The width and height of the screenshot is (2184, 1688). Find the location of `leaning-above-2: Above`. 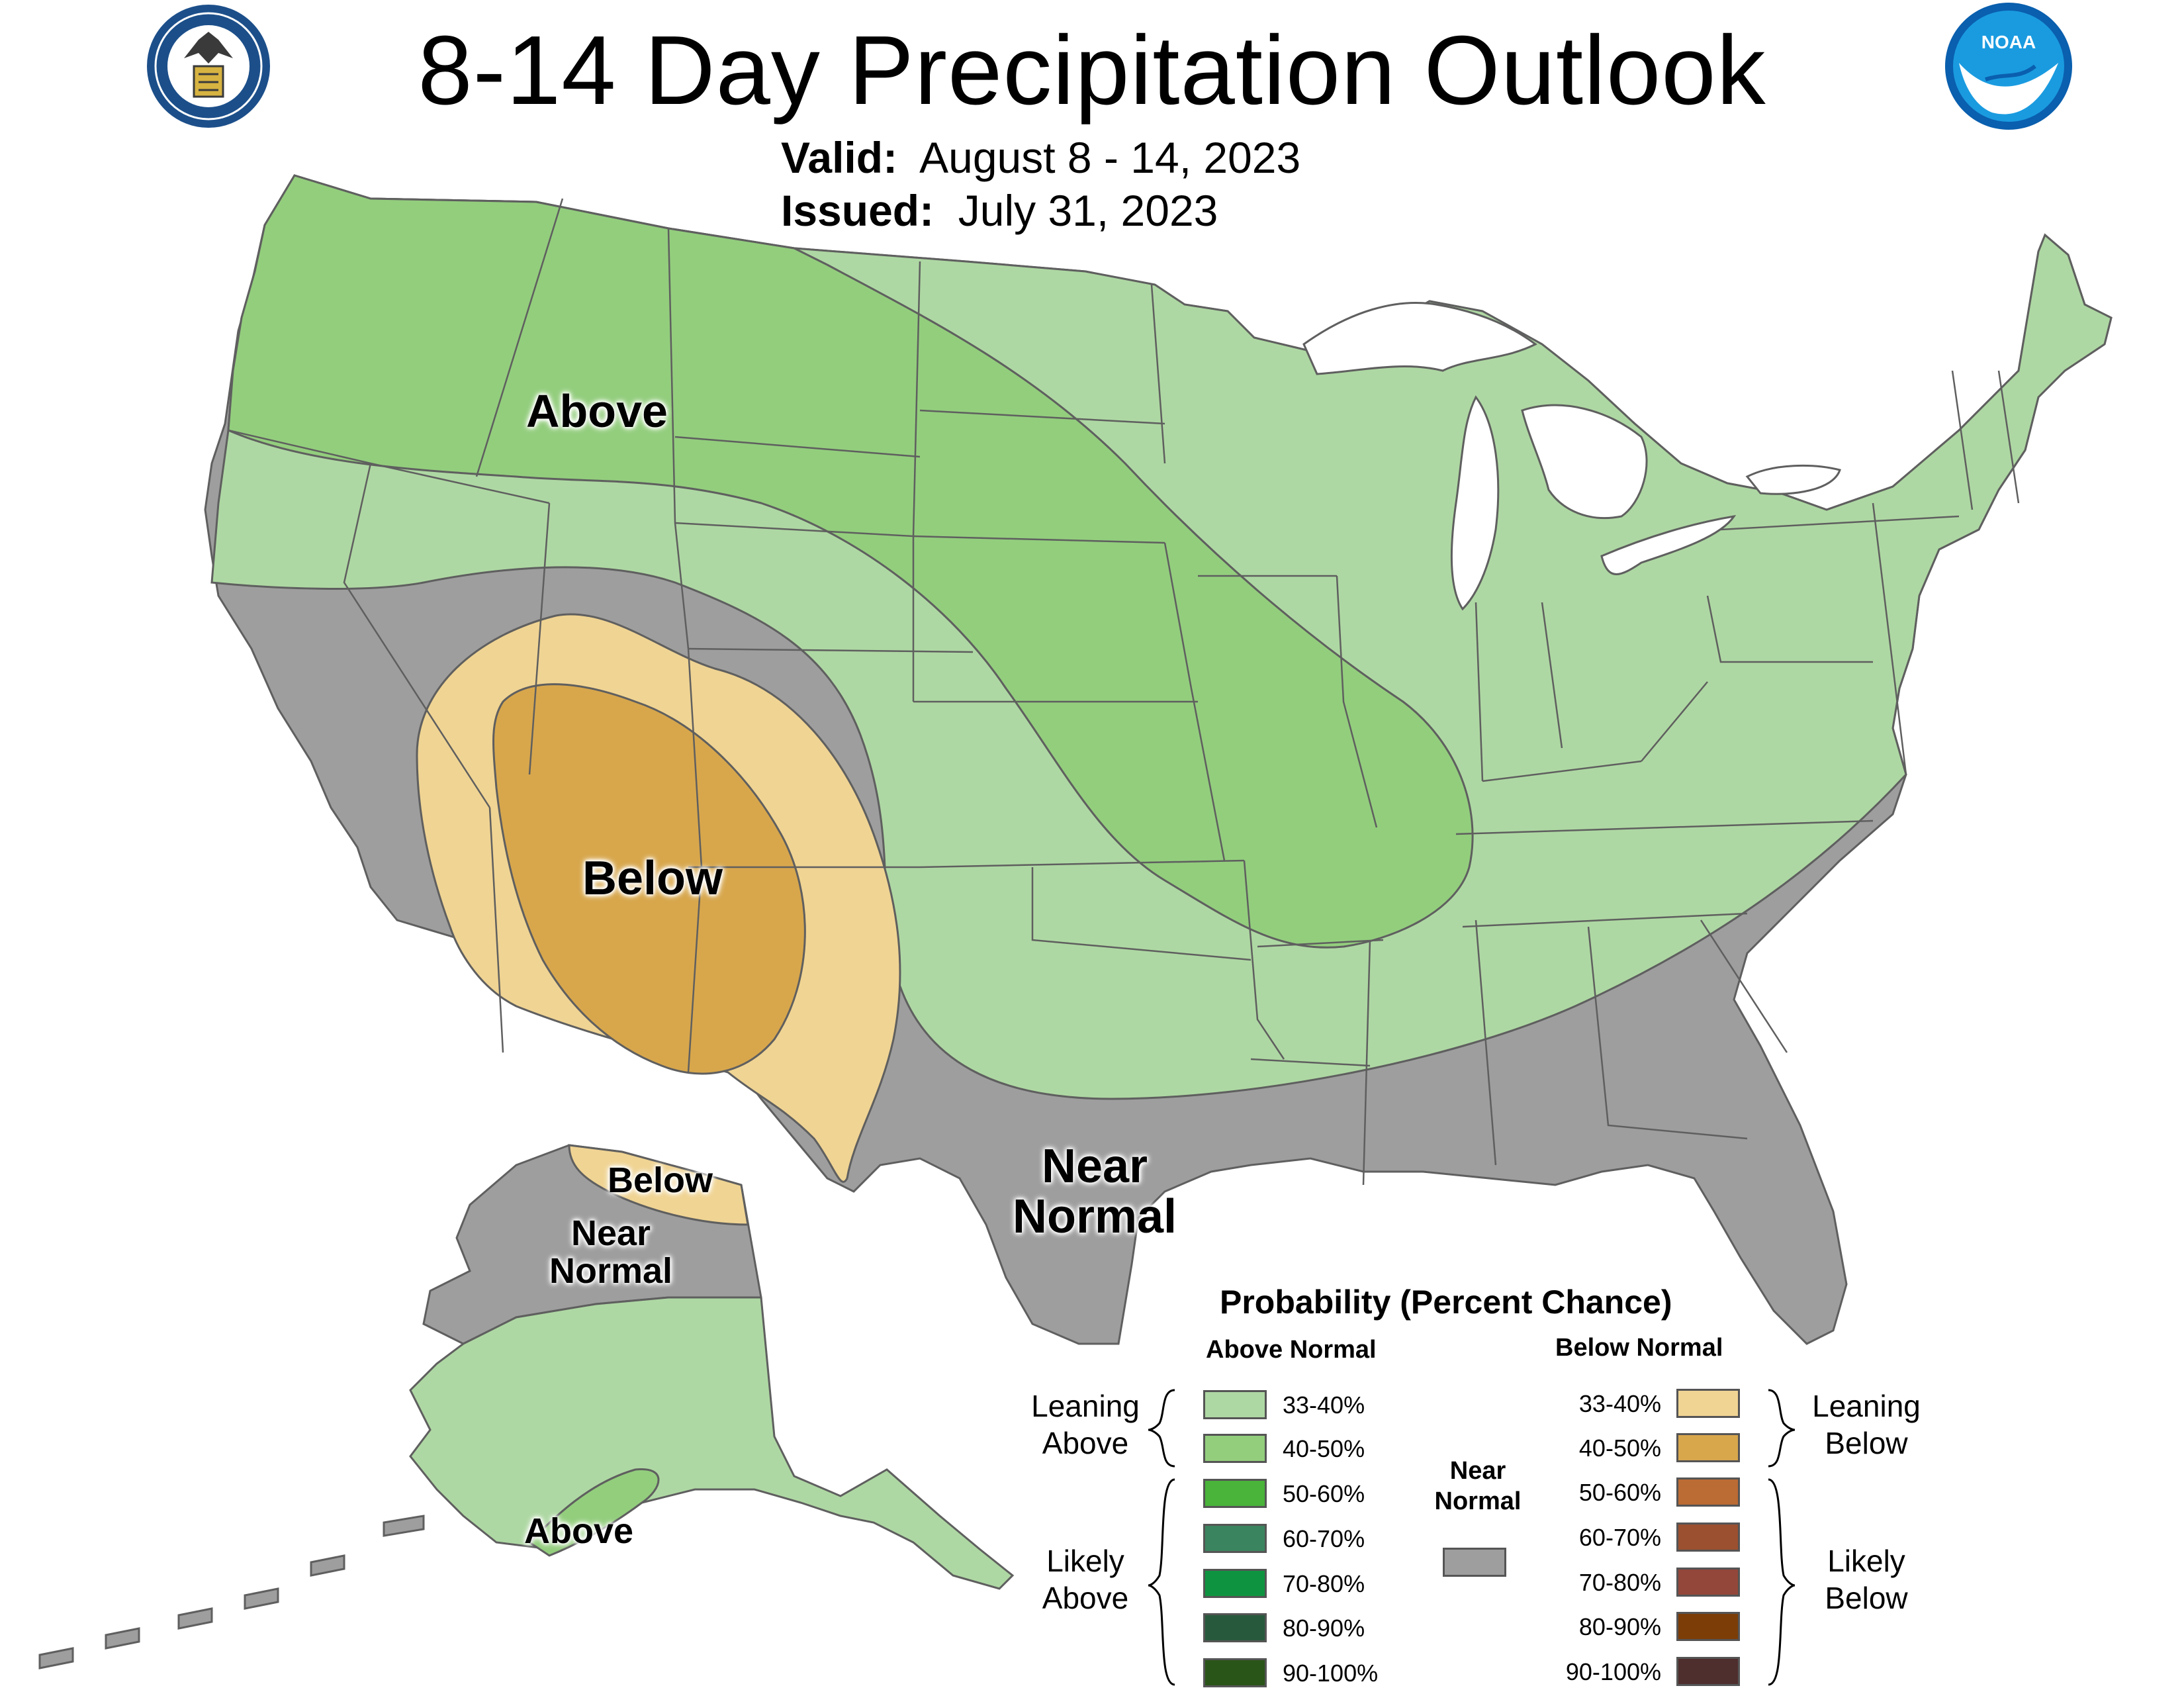

leaning-above-2: Above is located at coordinates (1085, 1443).